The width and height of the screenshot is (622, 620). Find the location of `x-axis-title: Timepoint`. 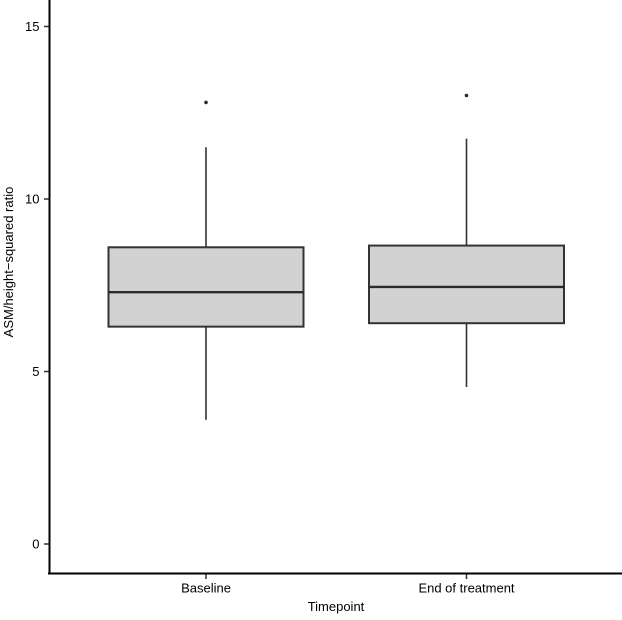

x-axis-title: Timepoint is located at coordinates (336, 606).